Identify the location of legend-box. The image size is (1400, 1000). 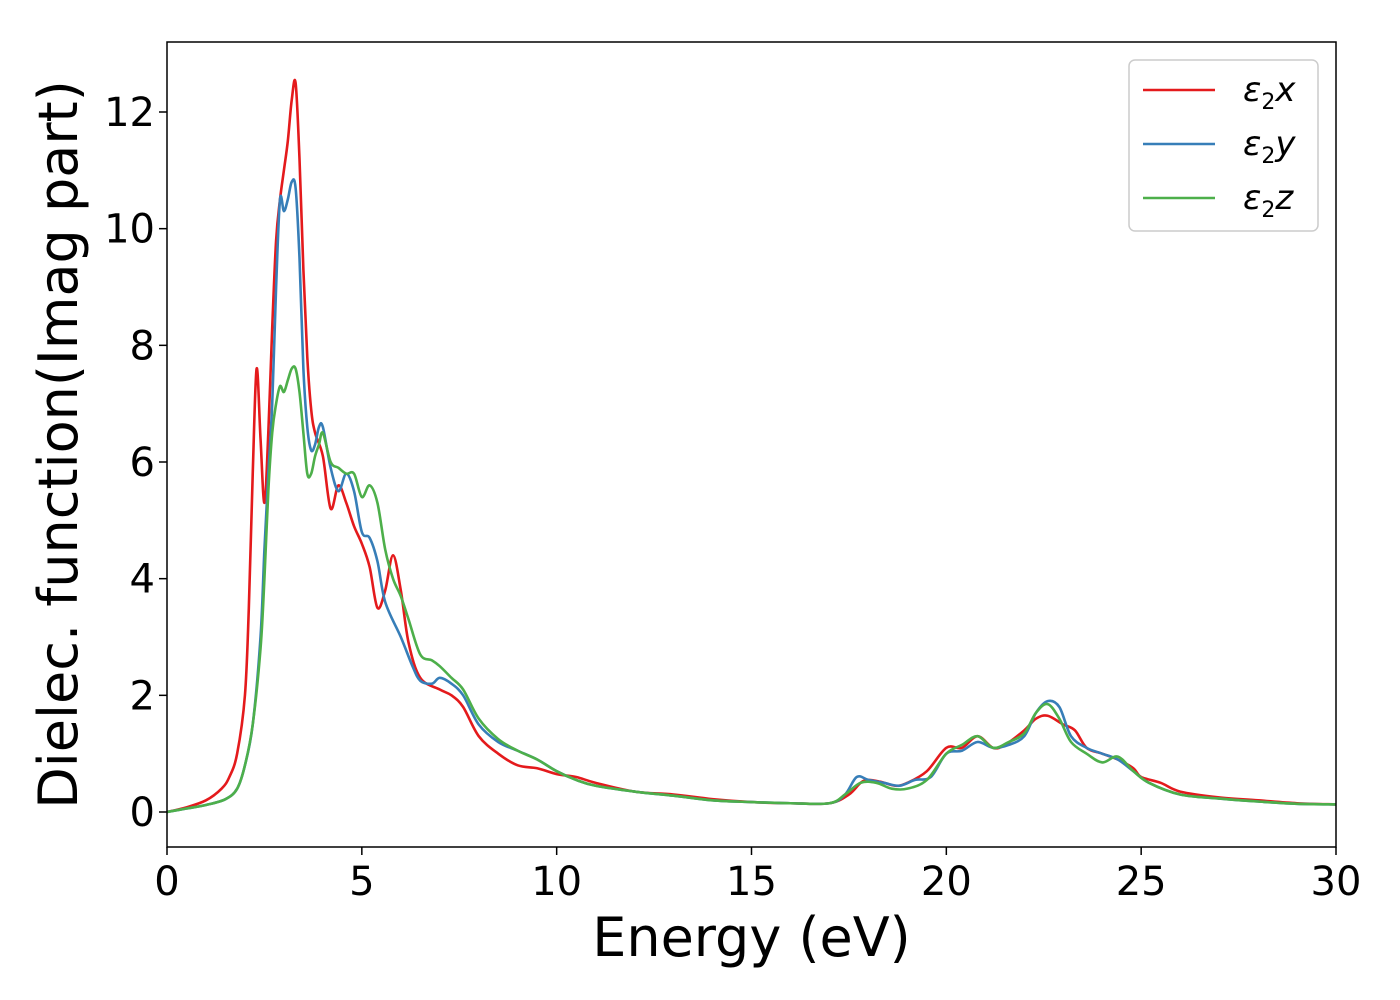
(1223, 145).